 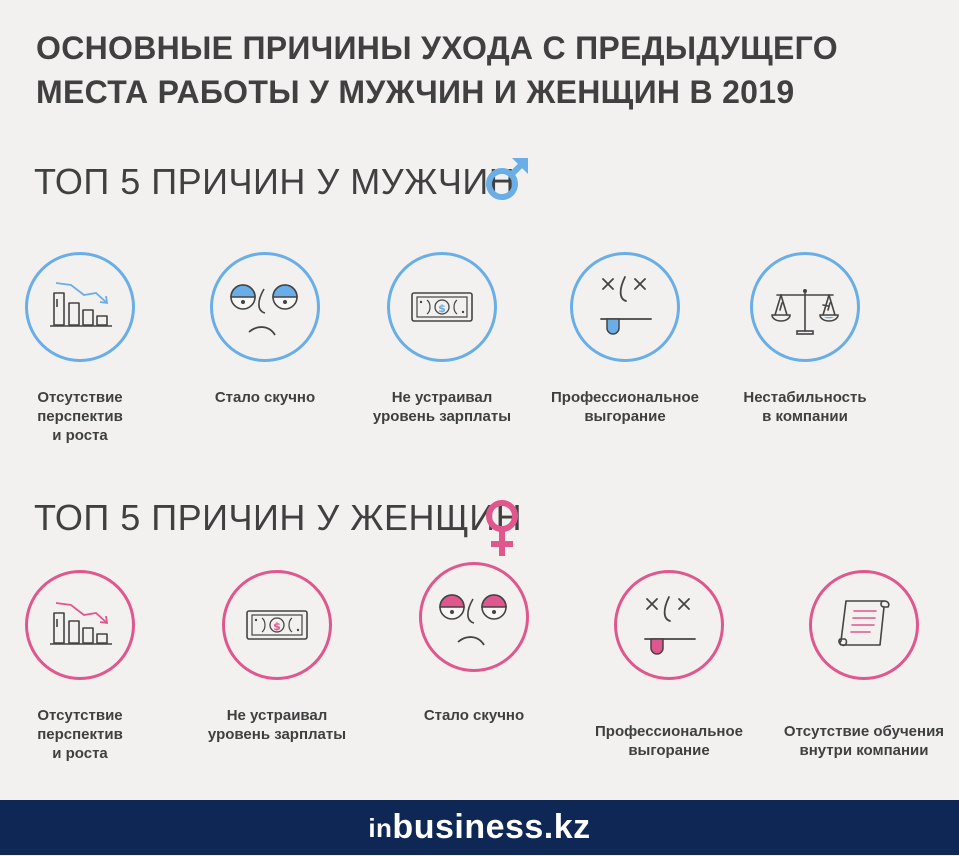 What do you see at coordinates (265, 397) in the screenshot?
I see `men-reason-2-label: Стало скучно` at bounding box center [265, 397].